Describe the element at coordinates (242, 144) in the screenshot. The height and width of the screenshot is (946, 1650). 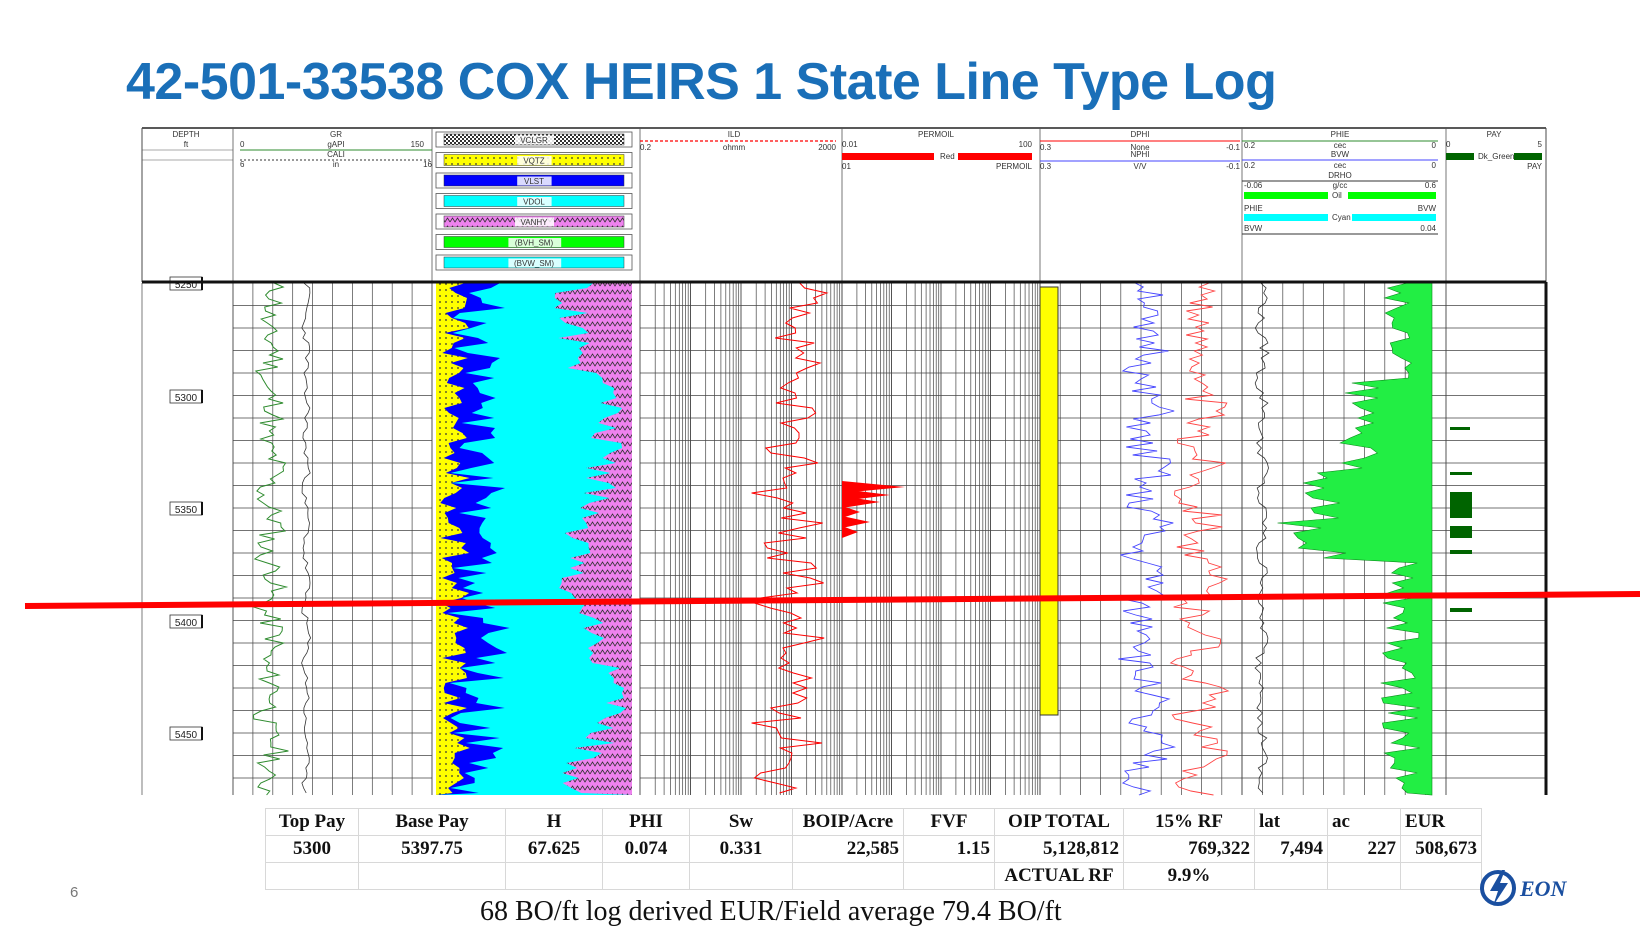
I see `gr-header-min: 0` at that location.